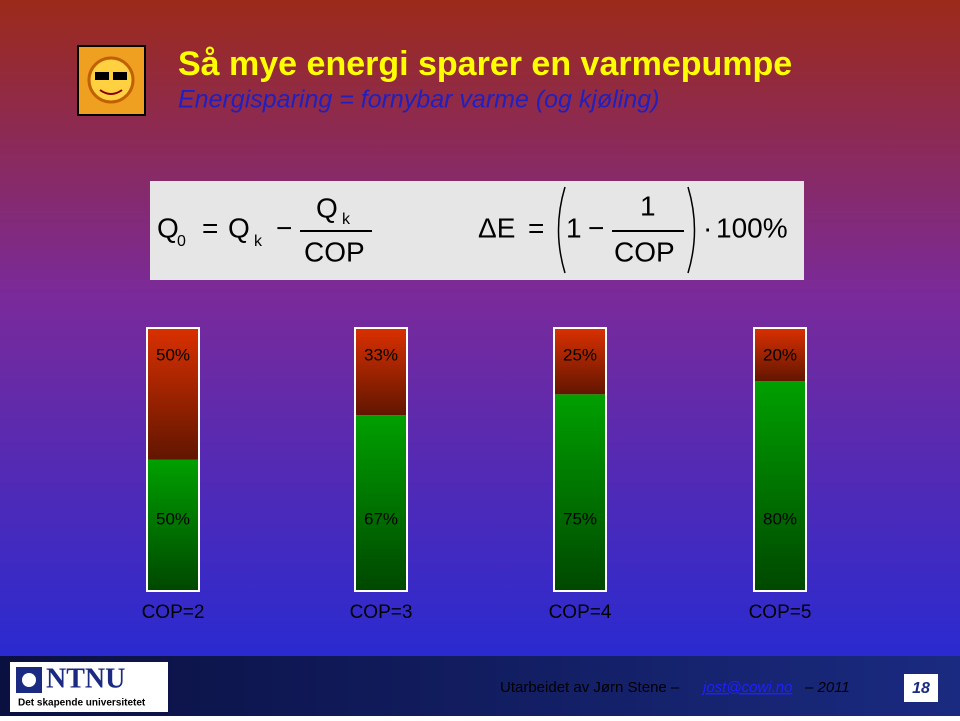 This screenshot has width=960, height=721. What do you see at coordinates (496, 227) in the screenshot?
I see `symbol: ΔE` at bounding box center [496, 227].